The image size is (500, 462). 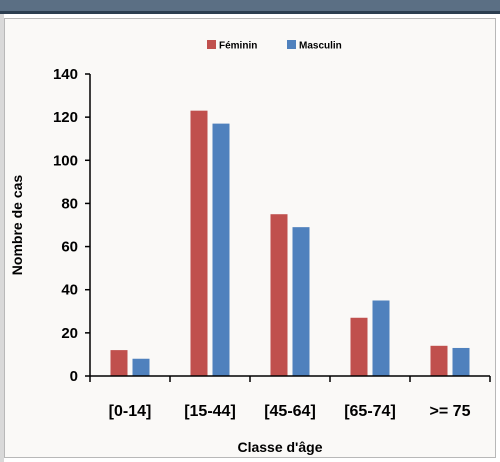 I want to click on x-axis-title: Classe d'âge, so click(x=279, y=447).